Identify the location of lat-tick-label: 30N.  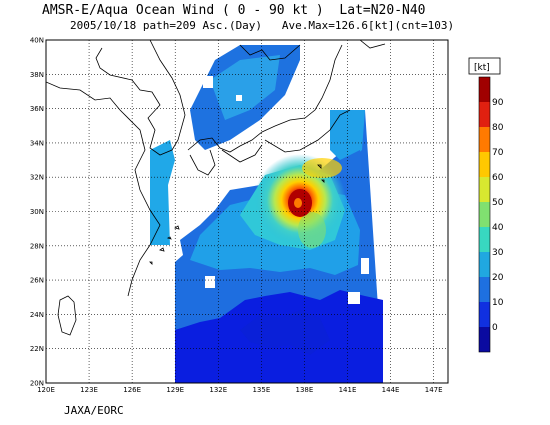
(37, 212).